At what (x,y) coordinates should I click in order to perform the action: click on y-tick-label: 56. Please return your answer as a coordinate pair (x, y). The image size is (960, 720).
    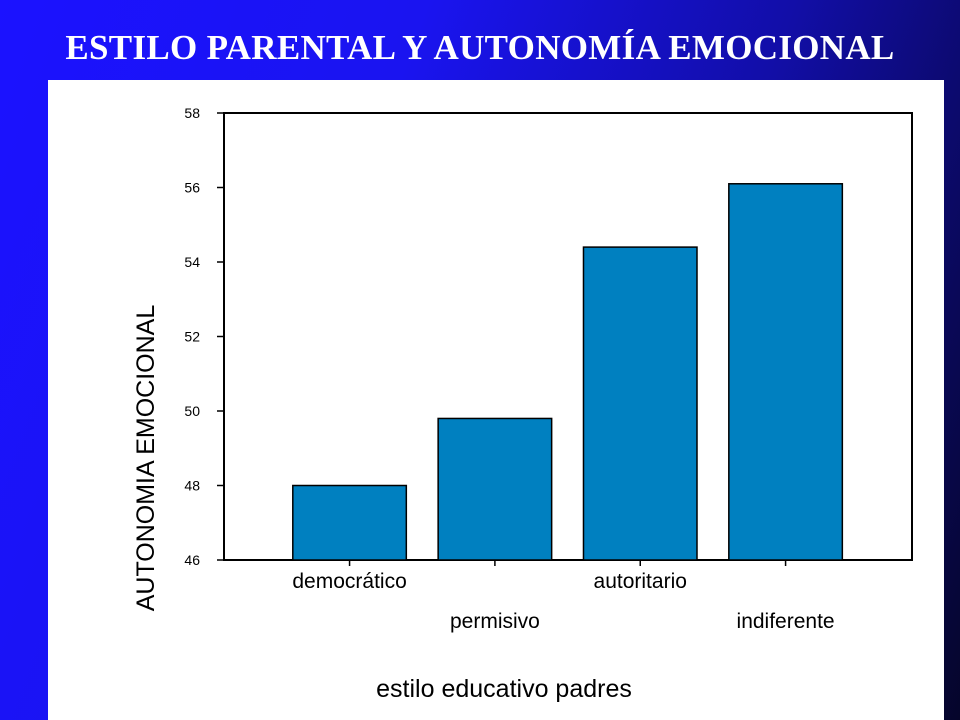
    Looking at the image, I should click on (192, 188).